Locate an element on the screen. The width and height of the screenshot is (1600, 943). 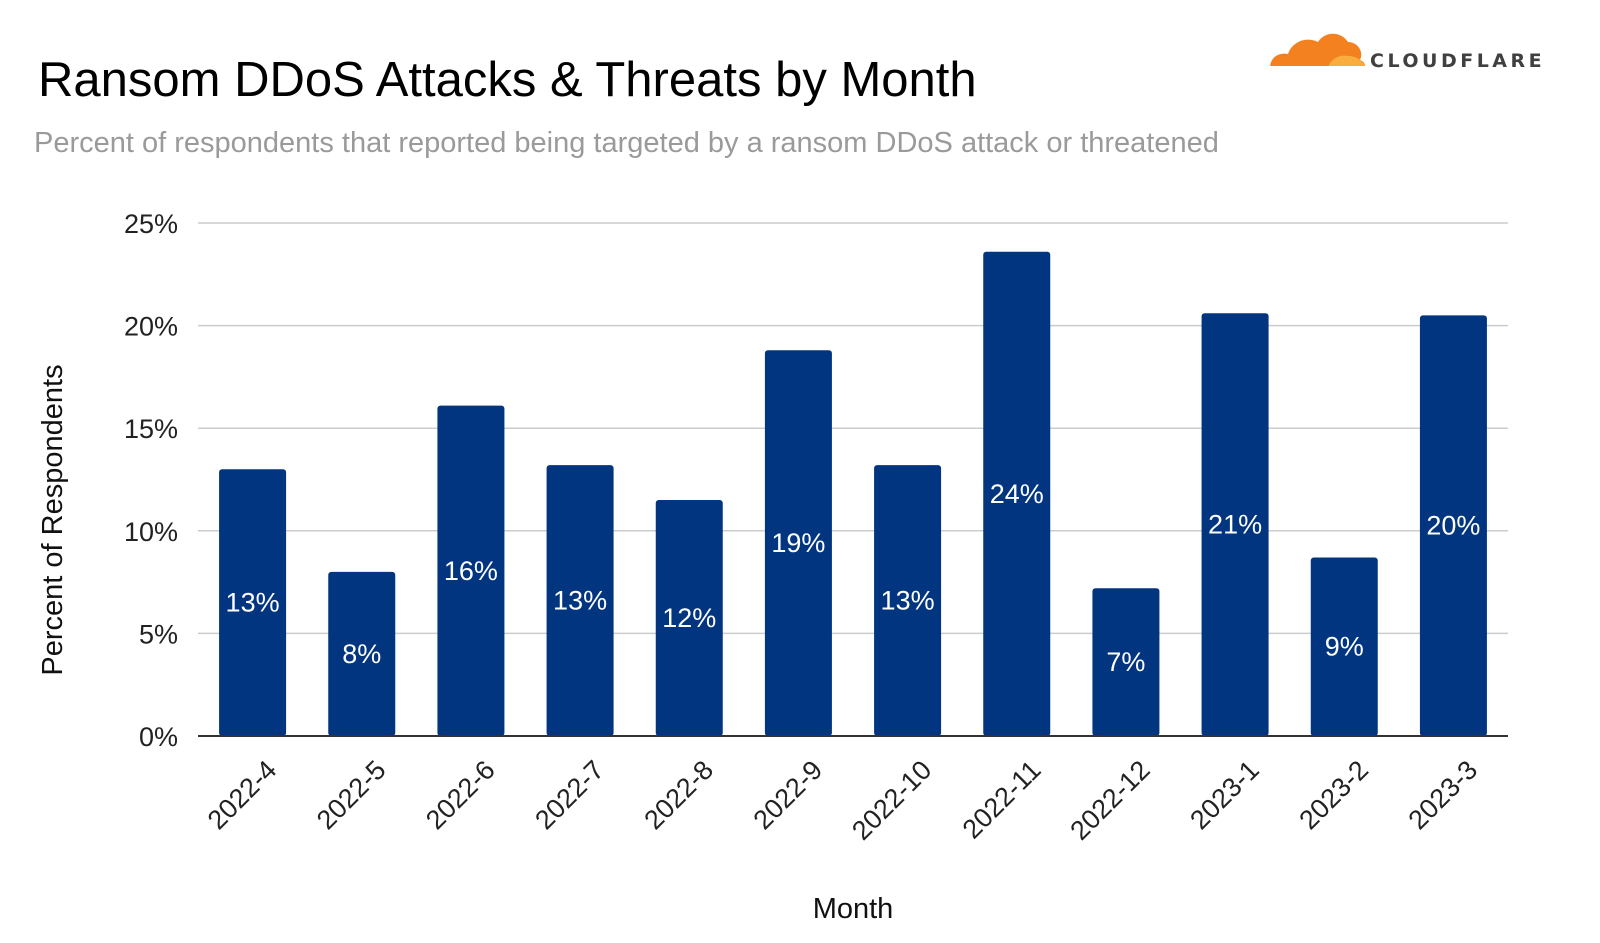
cloudflare-logo: CLOUDFLARE is located at coordinates (1418, 52).